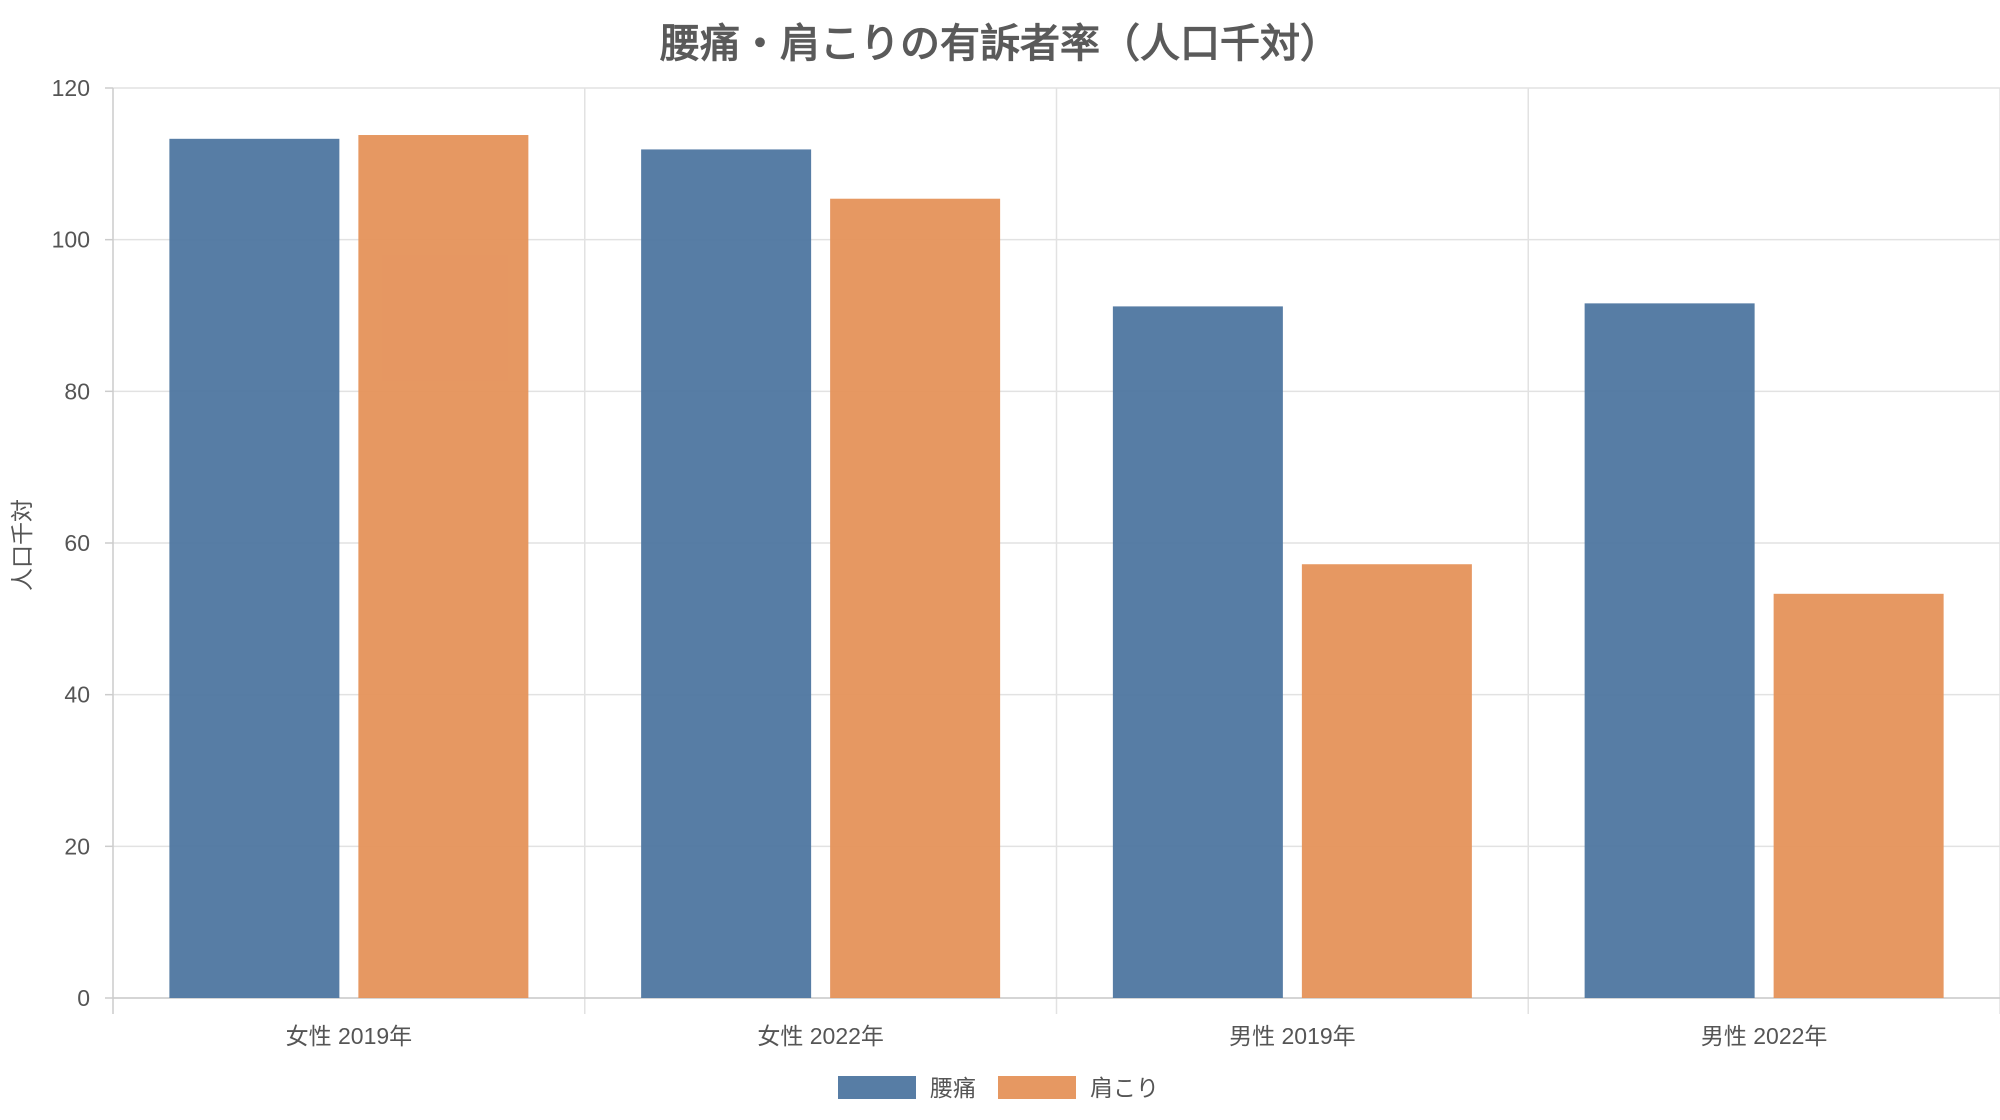 Image resolution: width=2000 pixels, height=1120 pixels. Describe the element at coordinates (953, 1089) in the screenshot. I see `legend-label: 腰痛` at that location.